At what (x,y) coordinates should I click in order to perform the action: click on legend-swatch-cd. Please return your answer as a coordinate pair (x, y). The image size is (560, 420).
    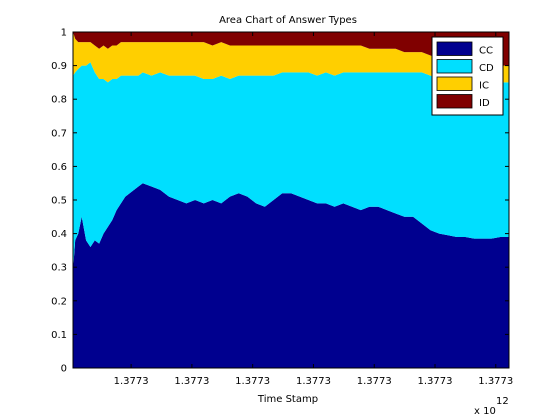
    Looking at the image, I should click on (454, 66).